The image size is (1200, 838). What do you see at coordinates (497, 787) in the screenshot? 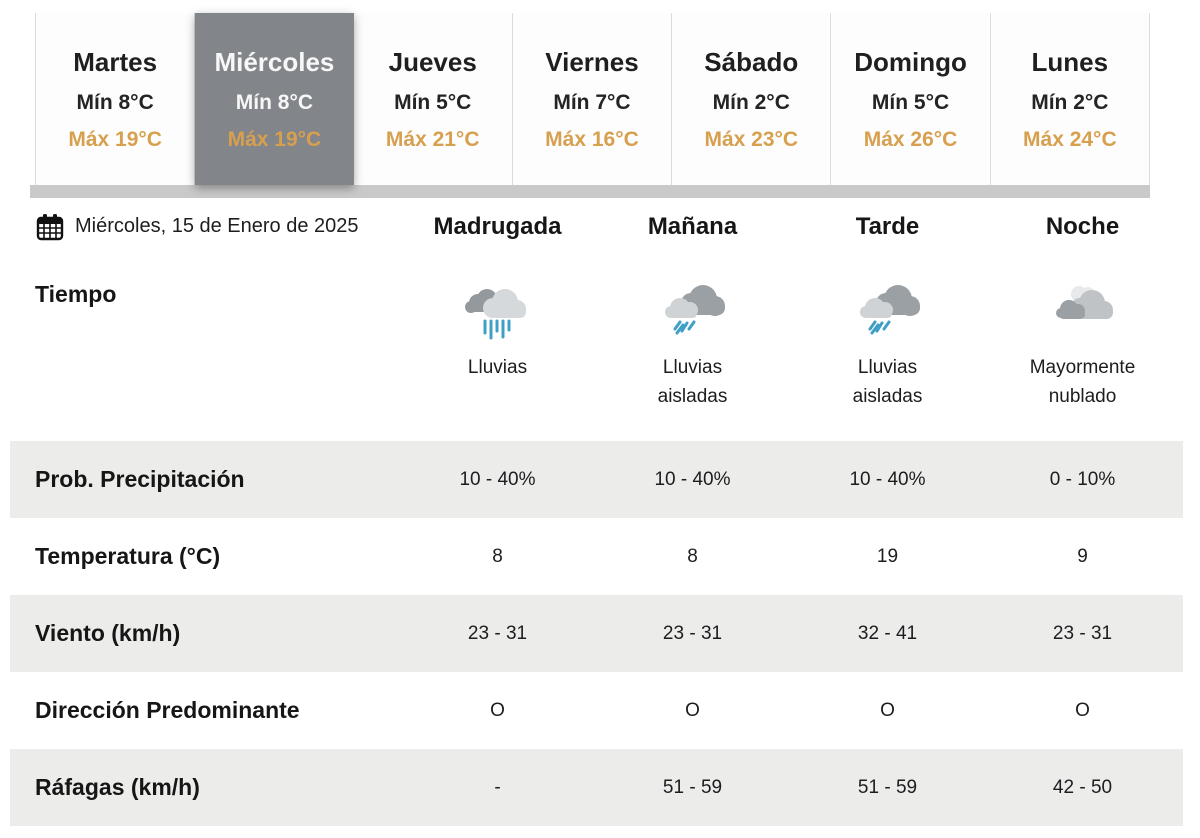
I see `cell-value: -` at bounding box center [497, 787].